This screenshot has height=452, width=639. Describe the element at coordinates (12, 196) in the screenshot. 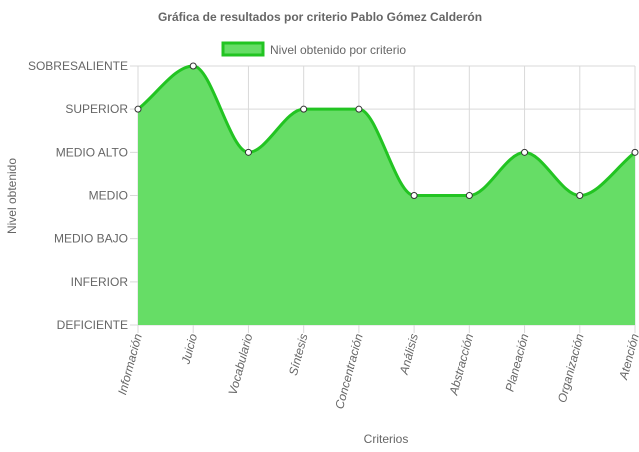

I see `y-axis-title: Nivel obtenido` at that location.